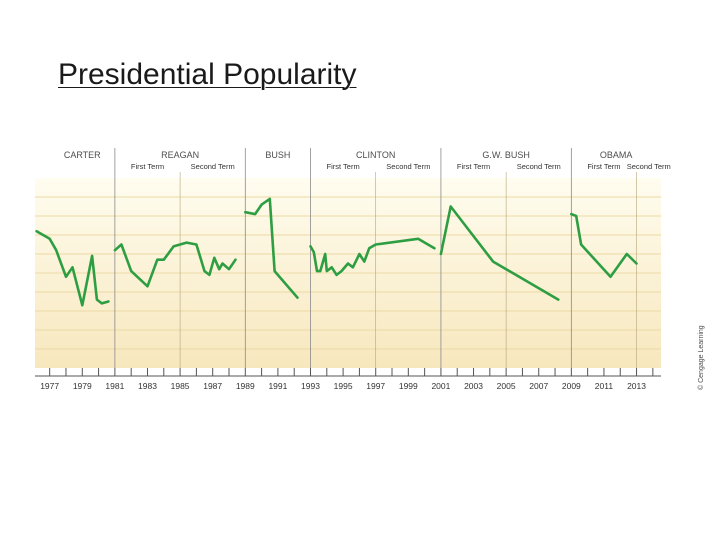 This screenshot has width=720, height=540. What do you see at coordinates (440, 386) in the screenshot?
I see `x-tick-label: 2001` at bounding box center [440, 386].